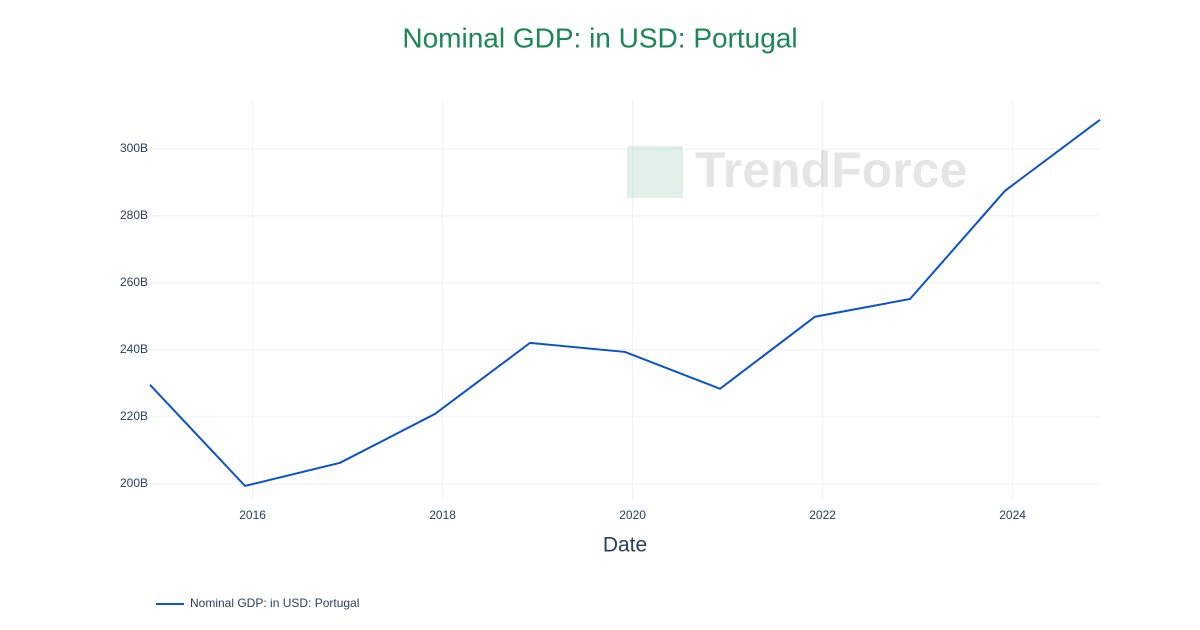  I want to click on y-tick-label: 200B, so click(134, 483).